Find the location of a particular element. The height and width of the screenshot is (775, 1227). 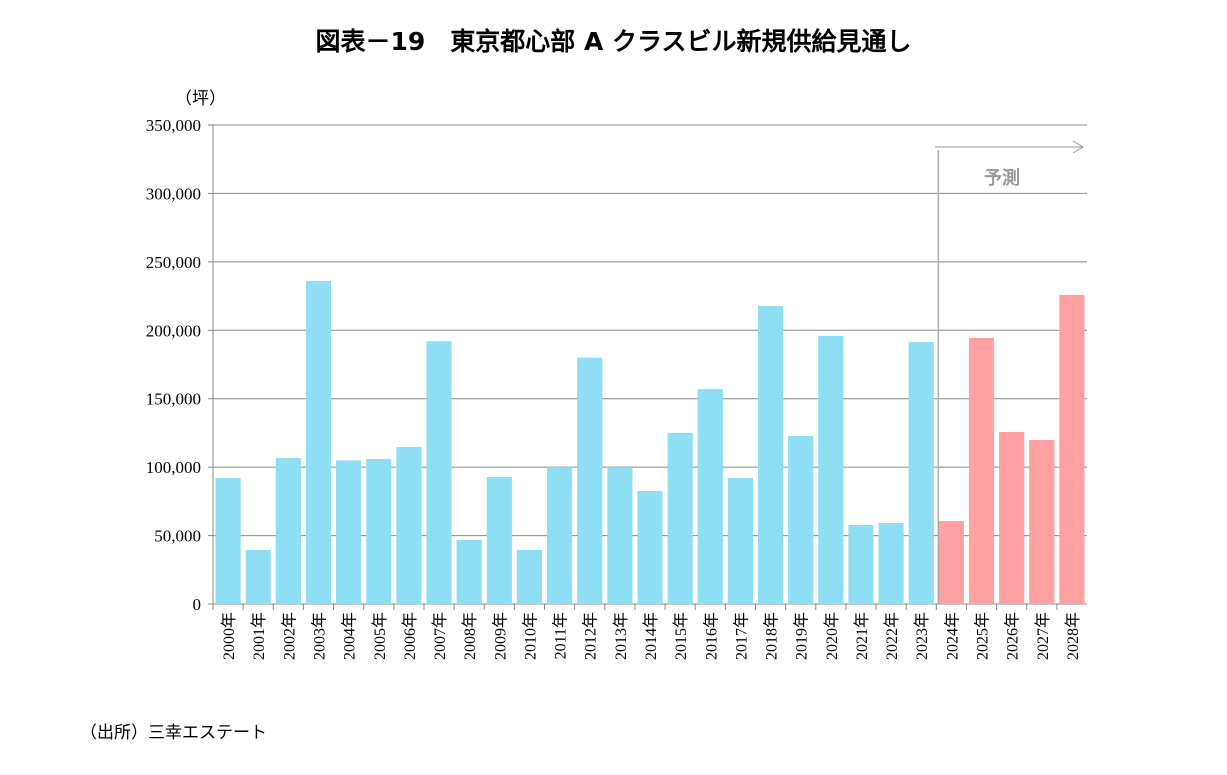

source-note: （出所）三幸エステート is located at coordinates (173, 733).